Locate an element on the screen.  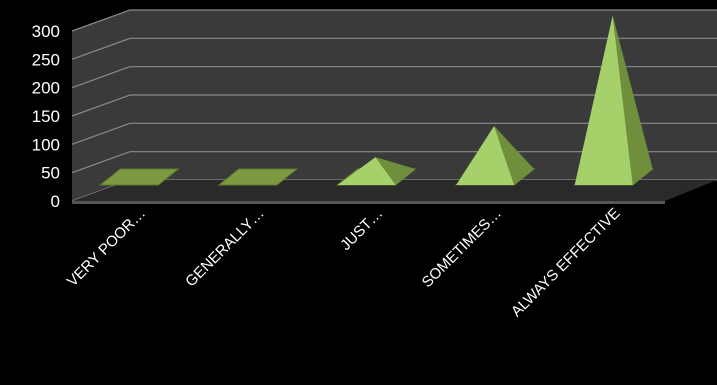
y-tick-label: 300 is located at coordinates (46, 31).